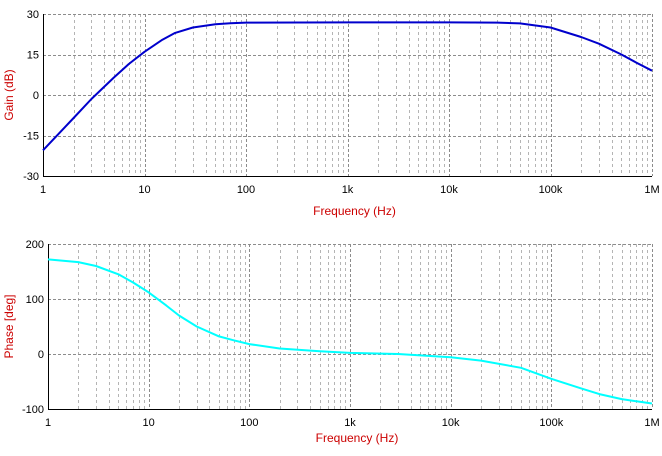  What do you see at coordinates (651, 190) in the screenshot?
I see `gain-x-tick-label: 1M` at bounding box center [651, 190].